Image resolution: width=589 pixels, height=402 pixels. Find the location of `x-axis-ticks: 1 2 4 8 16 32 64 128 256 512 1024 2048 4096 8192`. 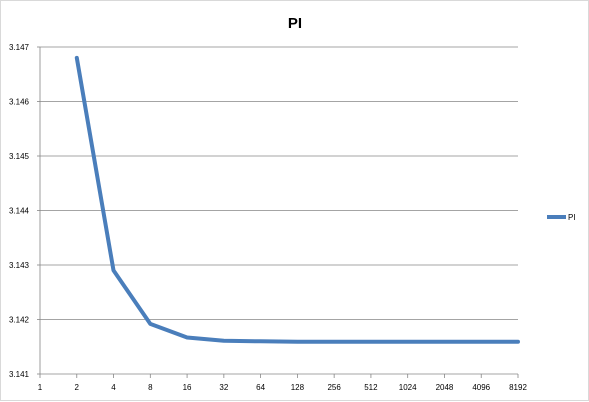

x-axis-ticks: 1 2 4 8 16 32 64 128 256 512 1024 2048 4096 8192 is located at coordinates (283, 387).